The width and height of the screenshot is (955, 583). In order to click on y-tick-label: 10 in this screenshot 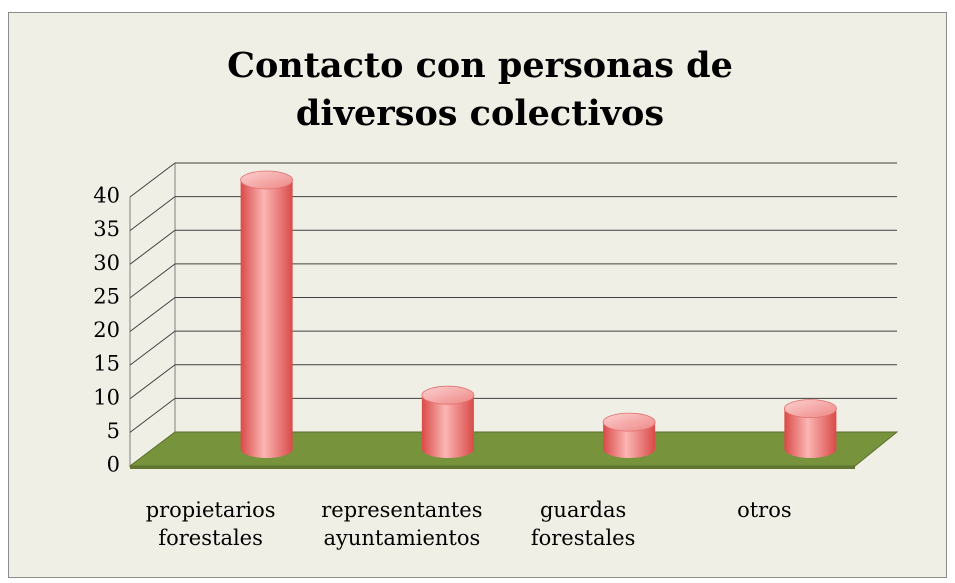, I will do `click(106, 397)`.